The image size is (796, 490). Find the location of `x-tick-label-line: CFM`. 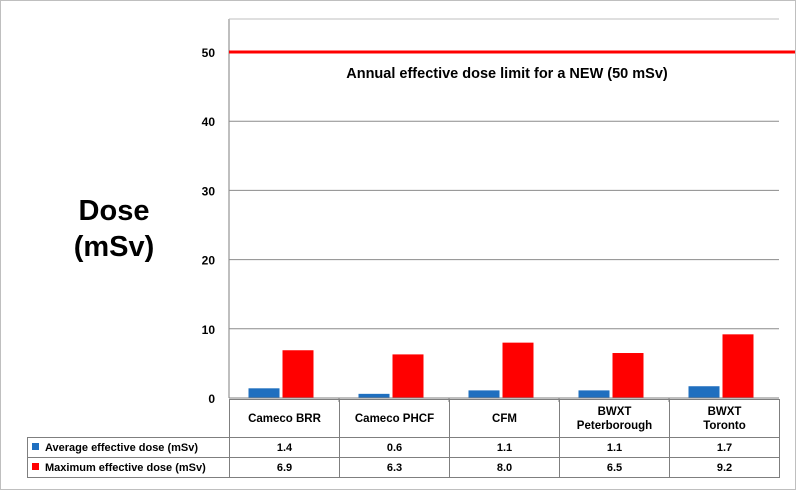

x-tick-label-line: CFM is located at coordinates (504, 418).